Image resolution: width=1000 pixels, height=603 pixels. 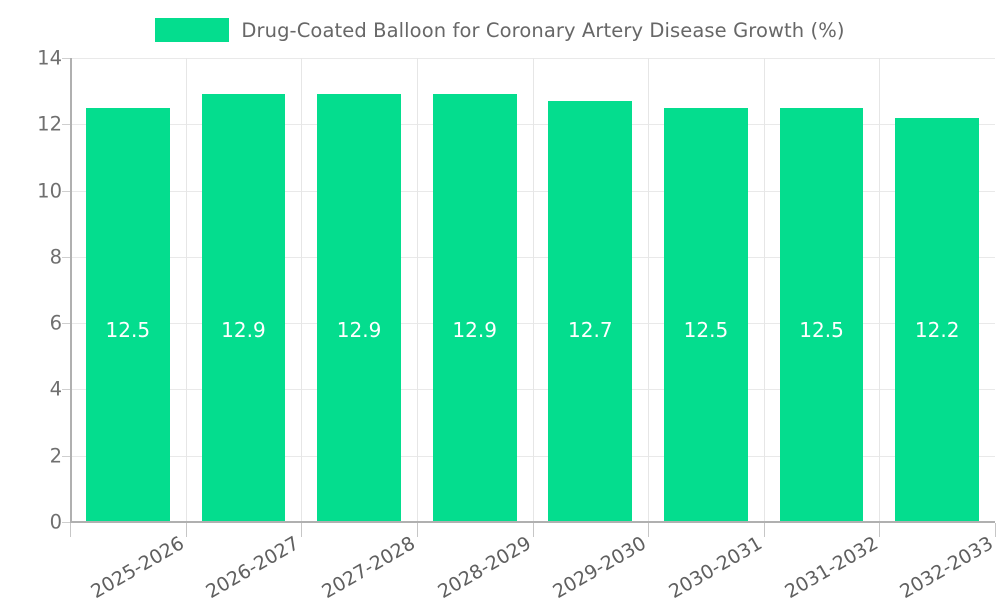 I want to click on x-axis-tick-label: 2028-2029, so click(x=484, y=567).